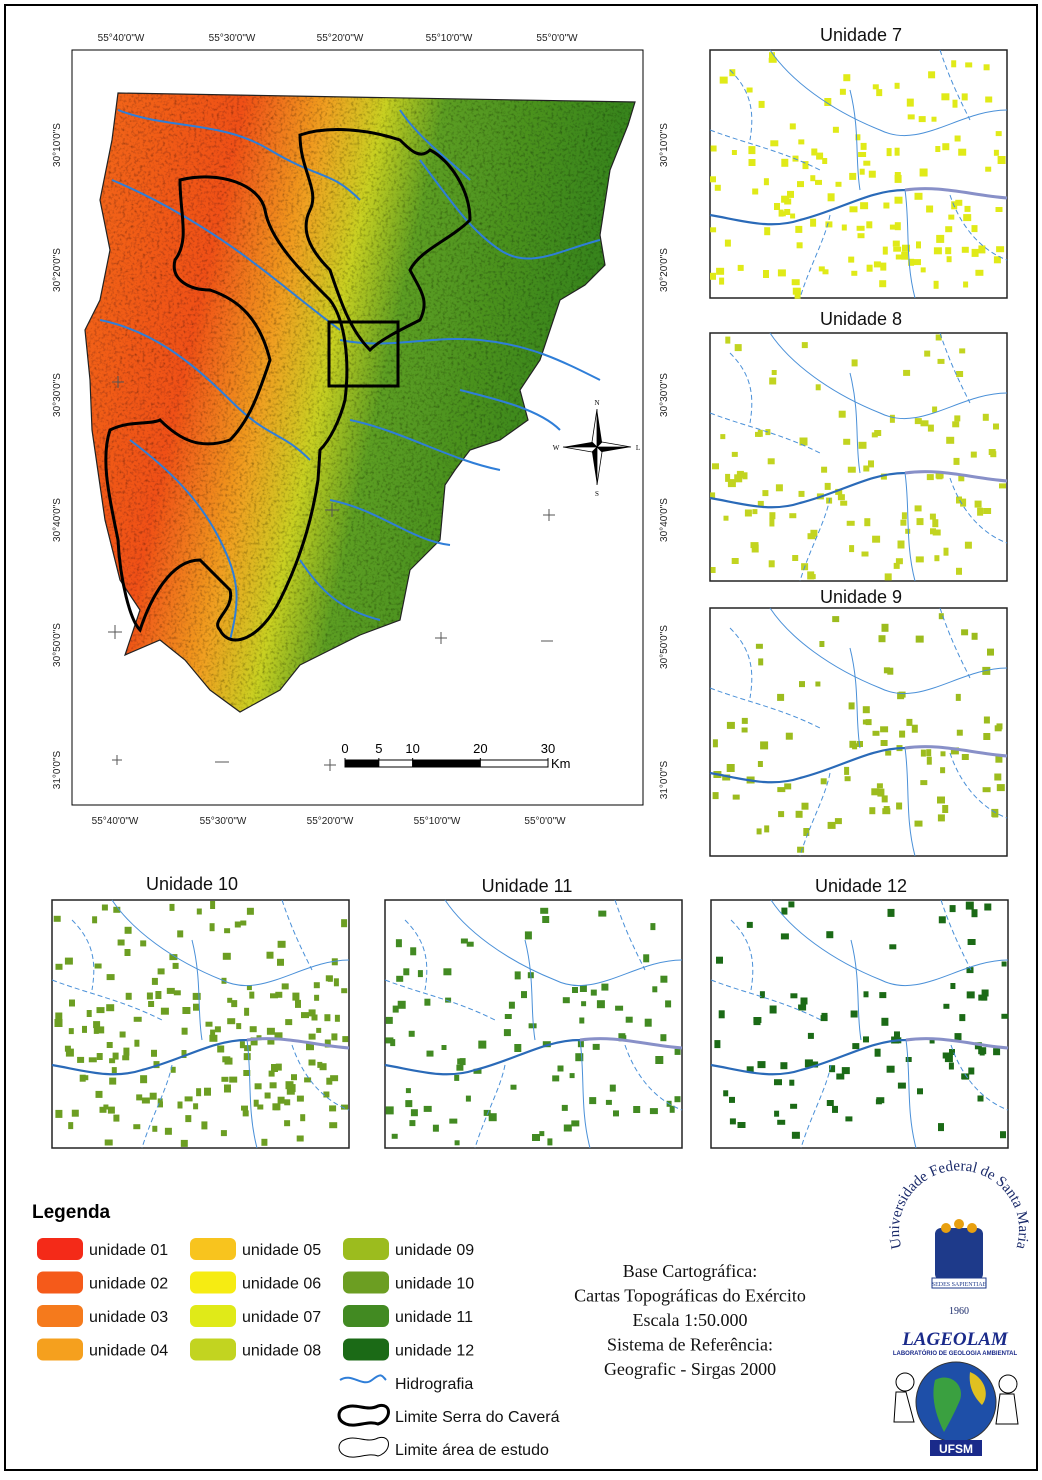 The width and height of the screenshot is (1042, 1480). Describe the element at coordinates (281, 1250) in the screenshot. I see `legend-label: unidade 05` at that location.